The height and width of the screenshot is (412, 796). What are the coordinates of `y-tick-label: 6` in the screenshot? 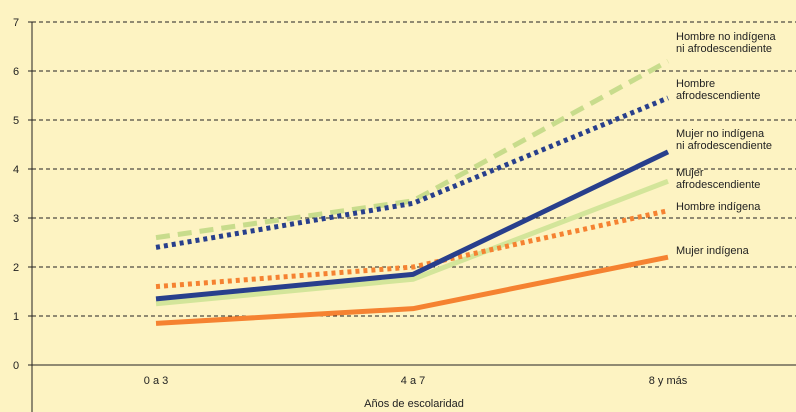 It's located at (16, 72).